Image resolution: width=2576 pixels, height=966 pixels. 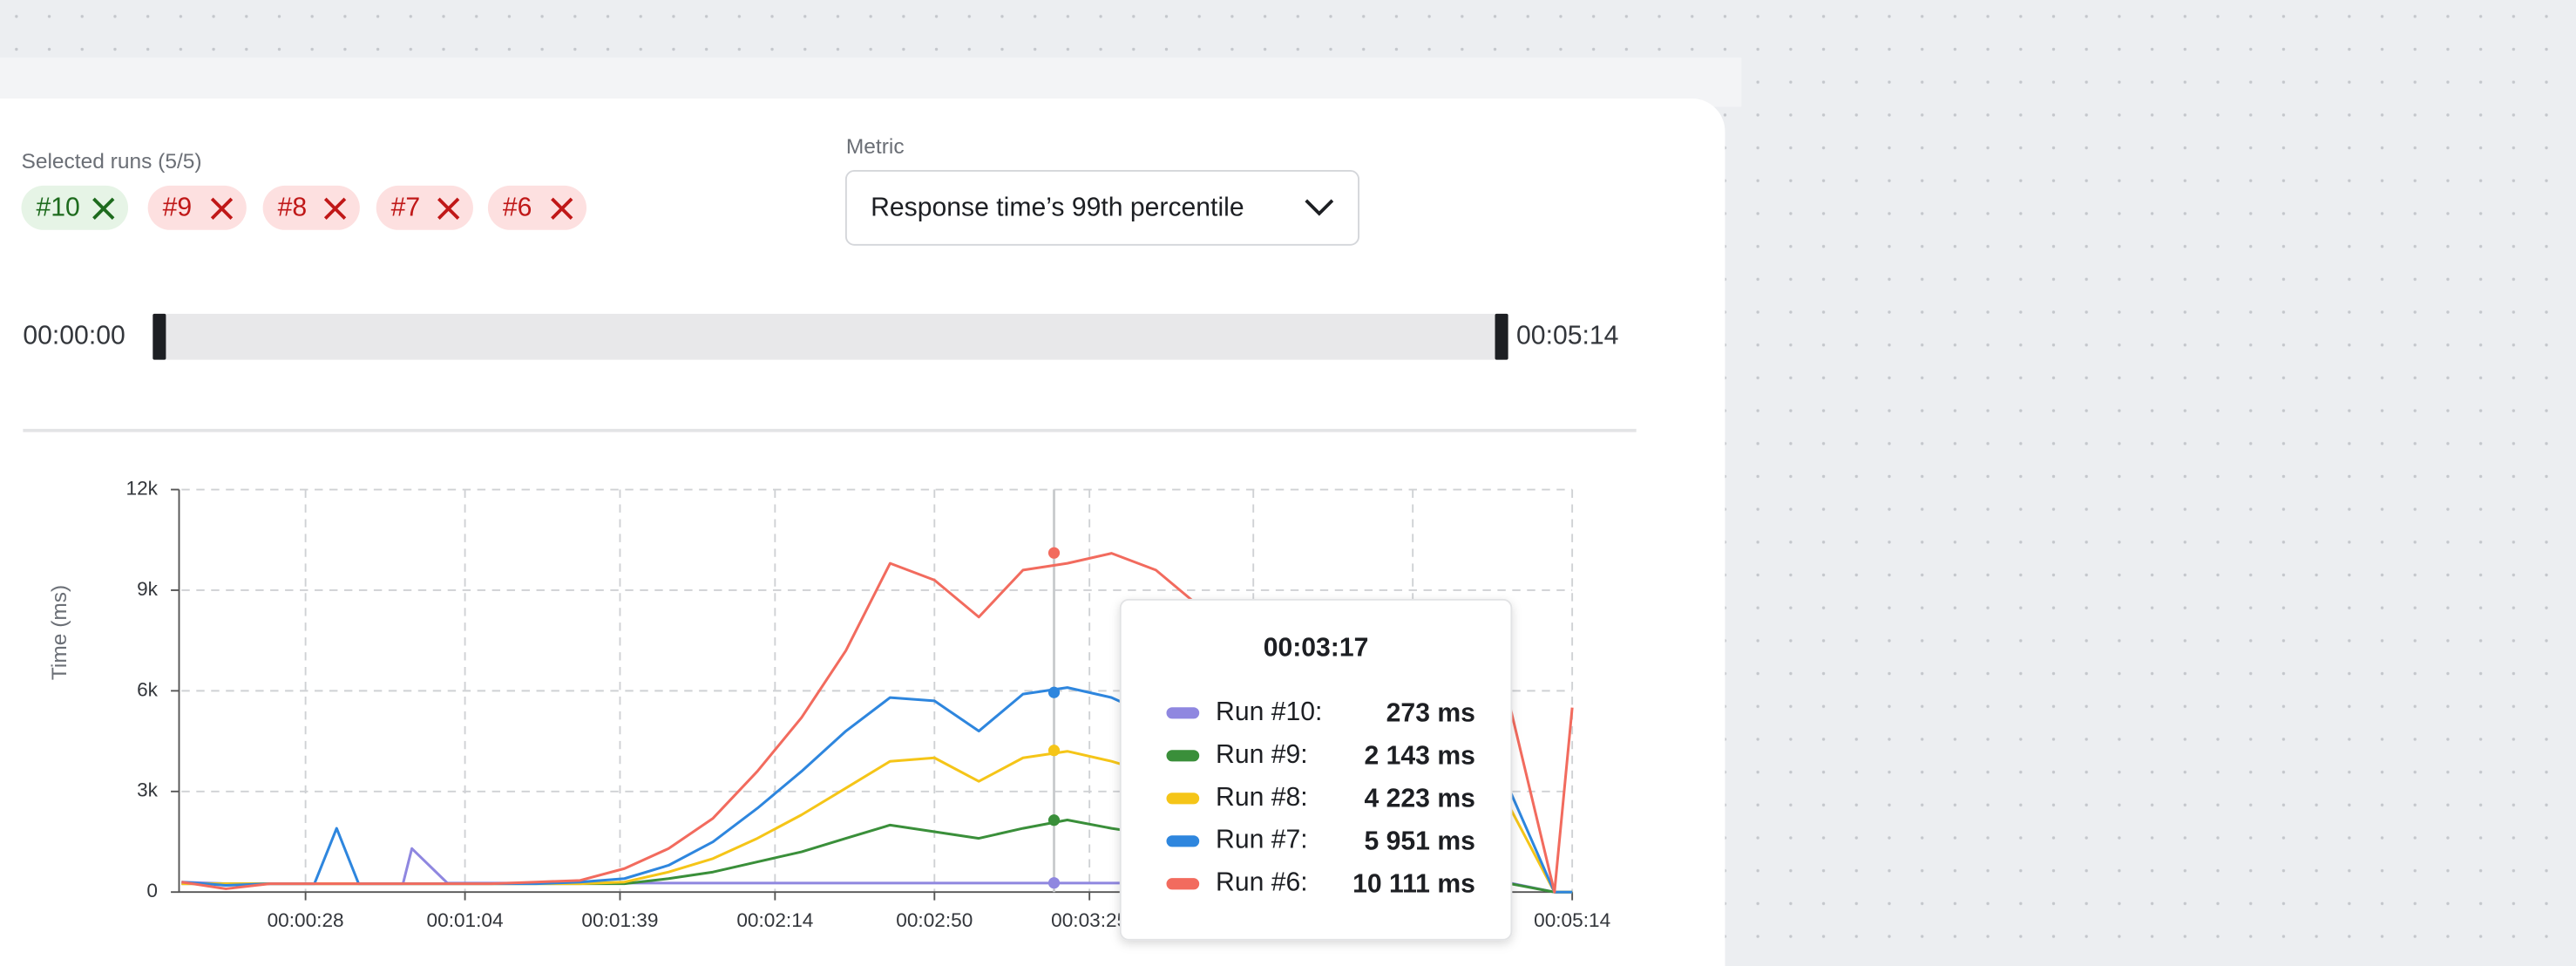 I want to click on run-chip-label: #7, so click(x=406, y=207).